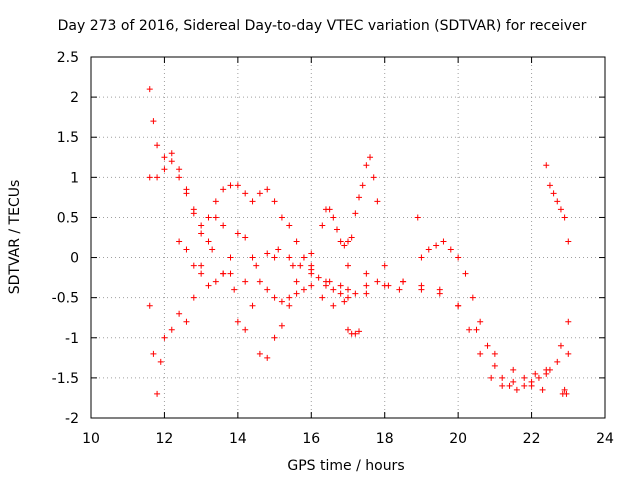  What do you see at coordinates (65, 379) in the screenshot?
I see `y-tick-label: -1.5` at bounding box center [65, 379].